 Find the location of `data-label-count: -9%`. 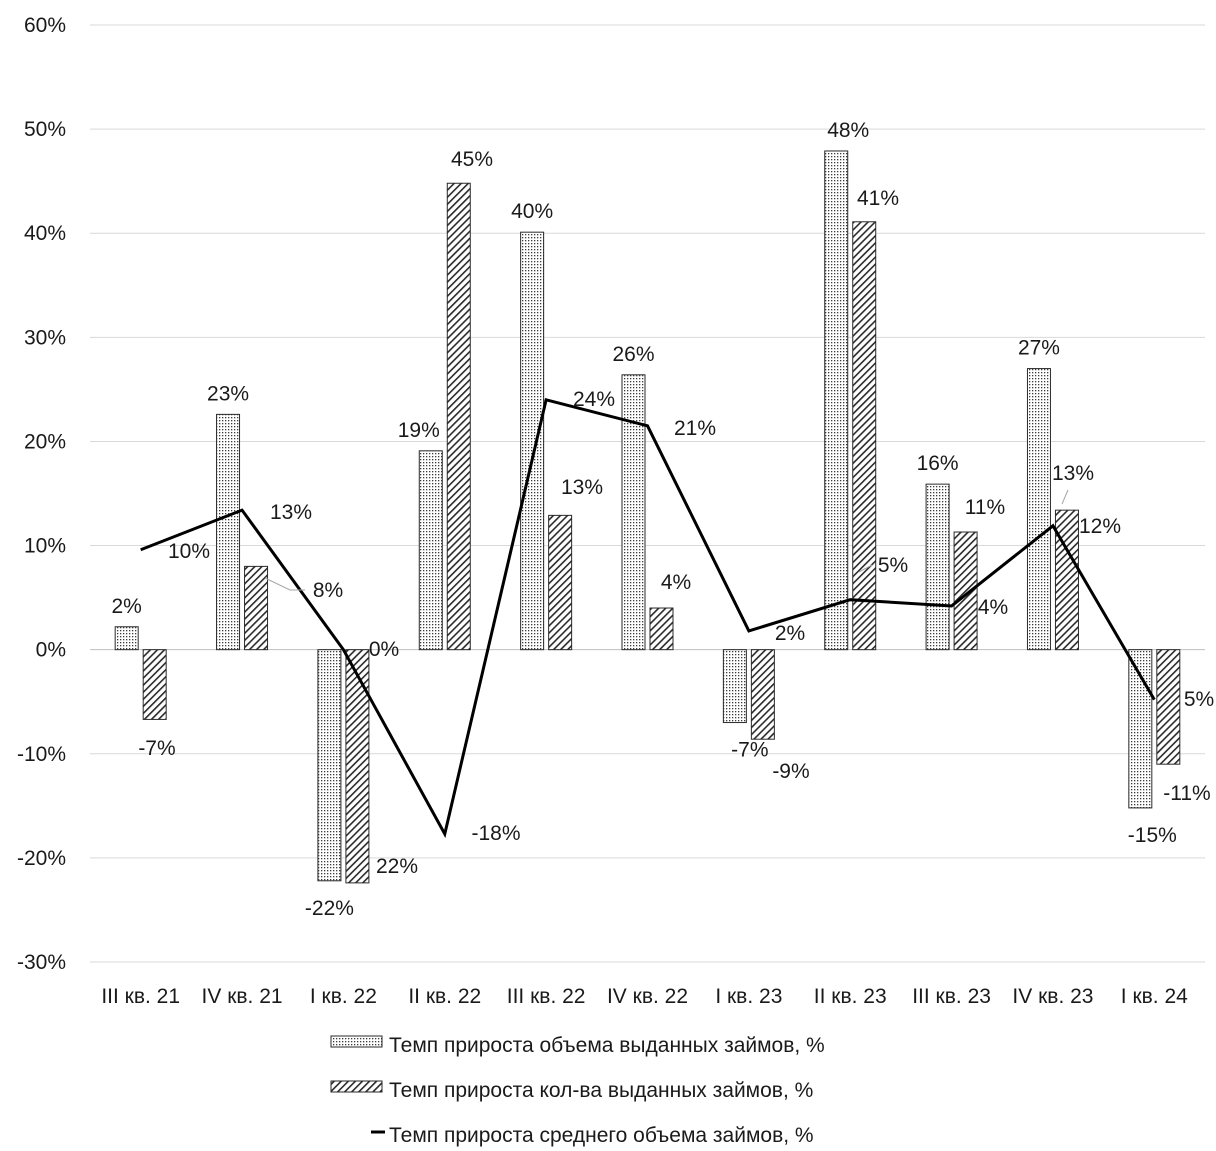

data-label-count: -9% is located at coordinates (790, 771).